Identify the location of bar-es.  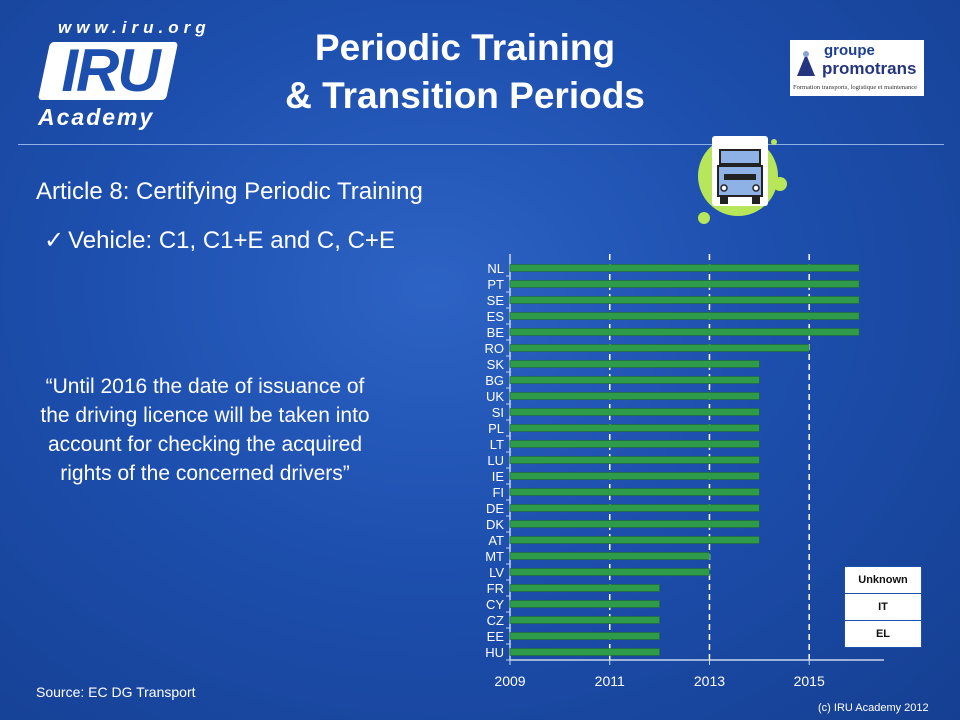
(684, 316).